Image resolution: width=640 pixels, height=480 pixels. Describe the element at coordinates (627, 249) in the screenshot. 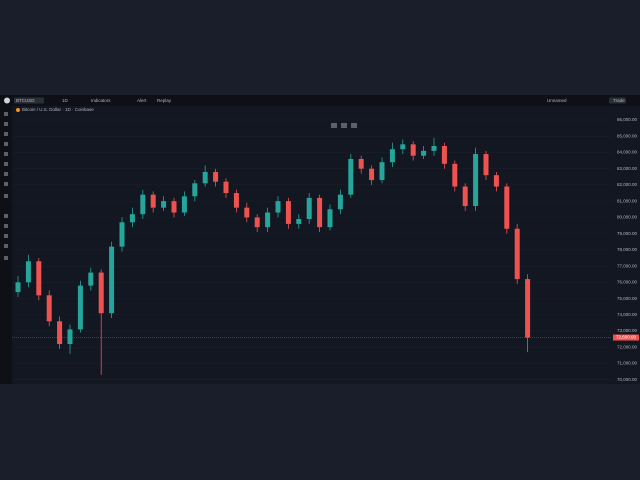

I see `y-tick-label: 78,000.00` at that location.